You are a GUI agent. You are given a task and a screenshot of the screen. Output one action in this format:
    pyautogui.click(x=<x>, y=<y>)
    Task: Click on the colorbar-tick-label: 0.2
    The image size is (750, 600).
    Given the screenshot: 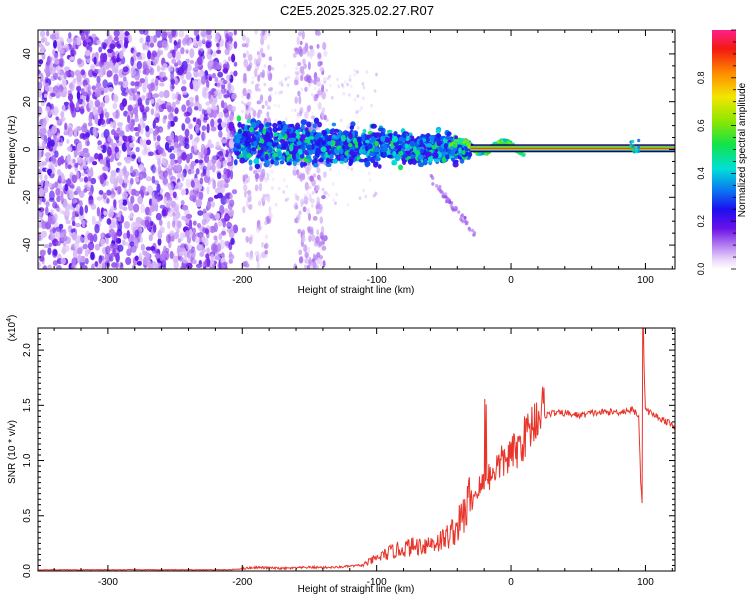 What is the action you would take?
    pyautogui.click(x=701, y=221)
    